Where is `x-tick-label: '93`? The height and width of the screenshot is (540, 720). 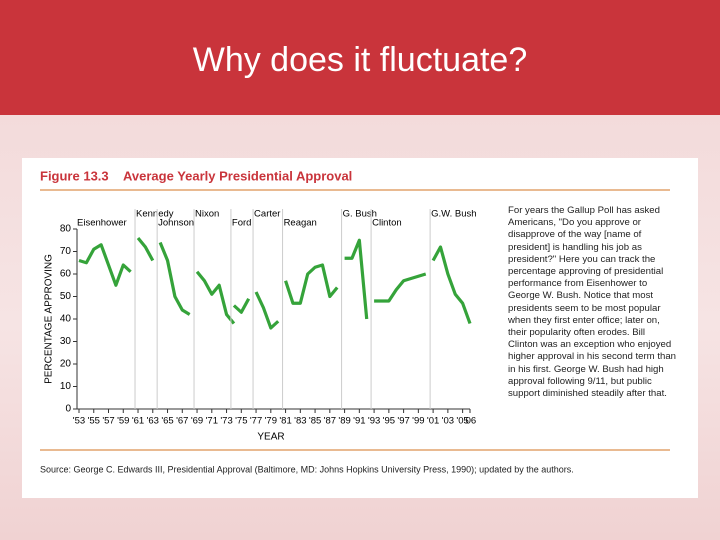 x-tick-label: '93 is located at coordinates (374, 421).